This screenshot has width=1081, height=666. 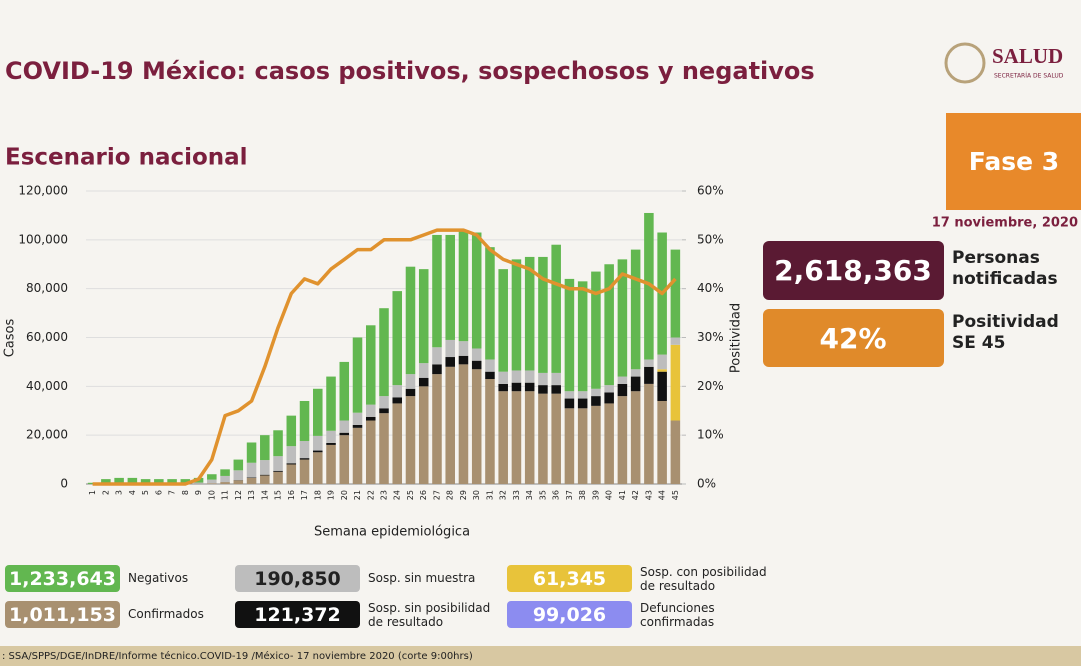 I want to click on x-tick-label: 12, so click(x=238, y=495).